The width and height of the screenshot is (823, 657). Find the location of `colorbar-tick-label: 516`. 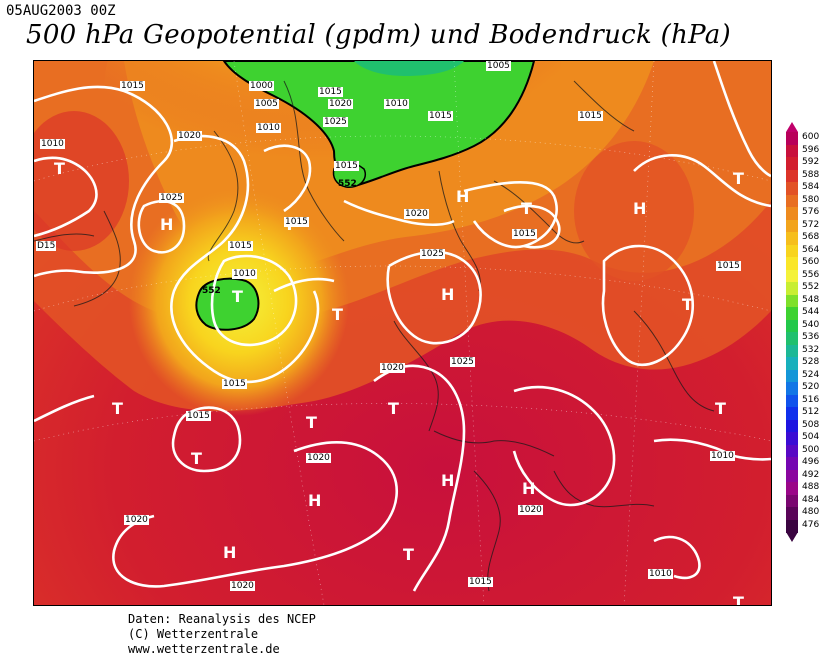

colorbar-tick-label: 516 is located at coordinates (811, 399).